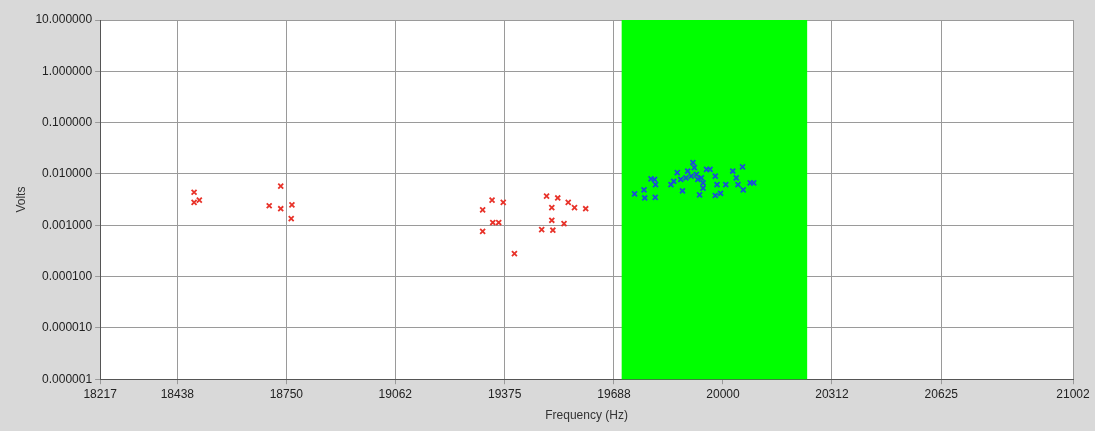  Describe the element at coordinates (100, 393) in the screenshot. I see `x-tick-label: 18217` at that location.